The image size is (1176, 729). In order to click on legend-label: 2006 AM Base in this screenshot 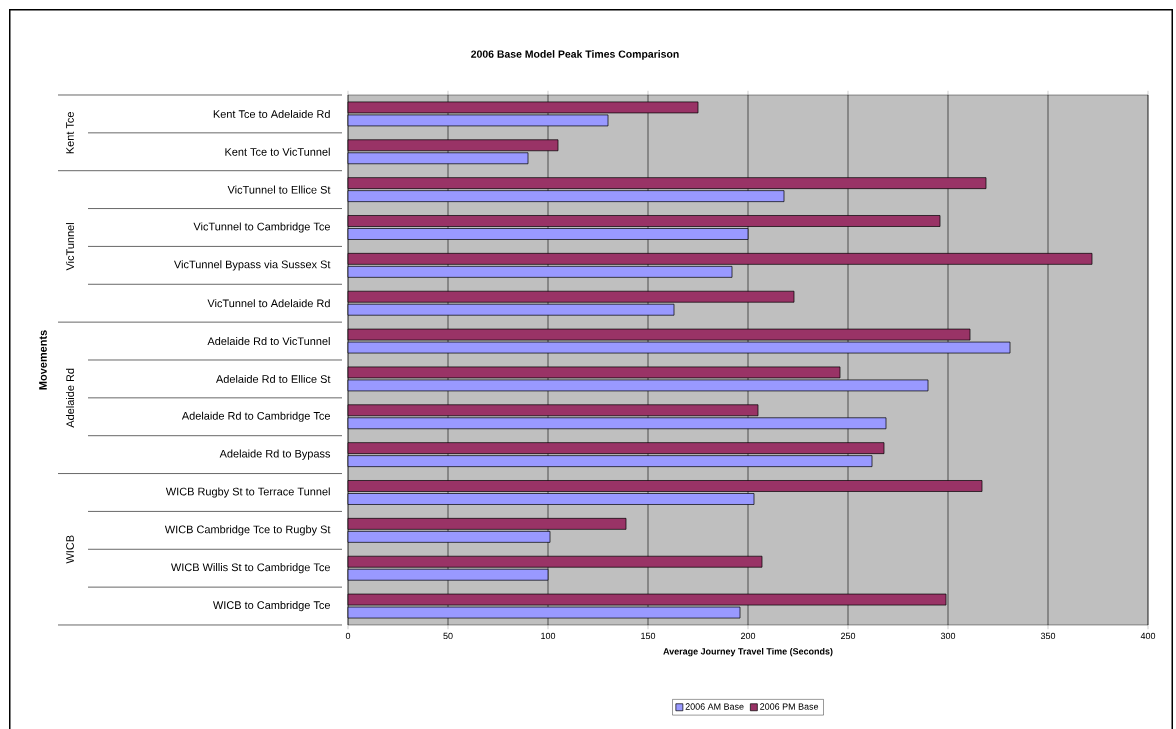, I will do `click(714, 706)`.